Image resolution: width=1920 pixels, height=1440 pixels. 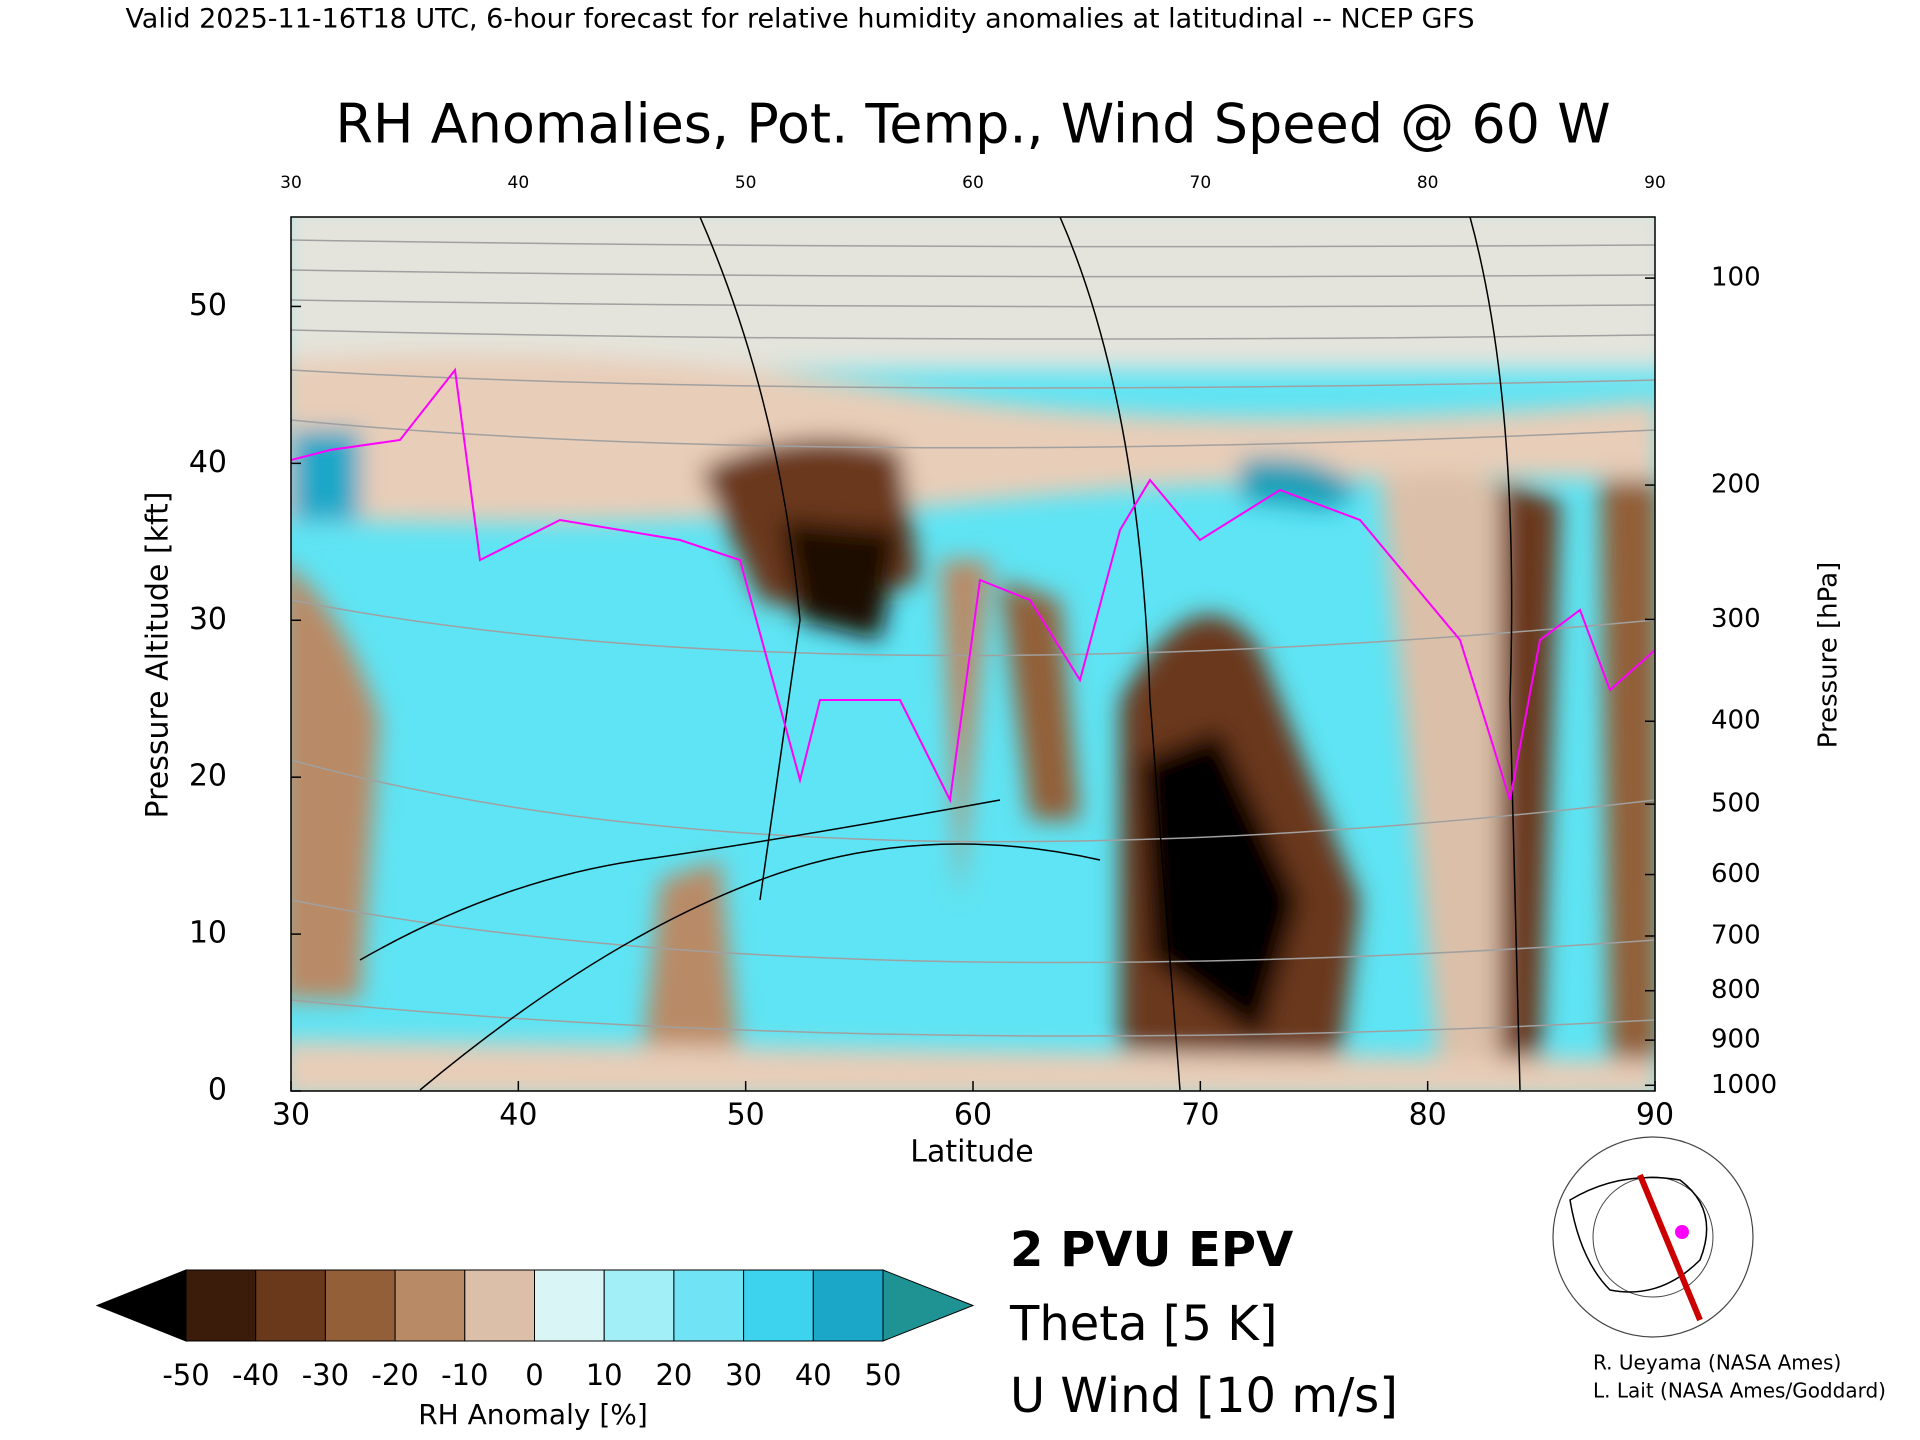 I want to click on colorbar-tick-label: -50, so click(x=185, y=1375).